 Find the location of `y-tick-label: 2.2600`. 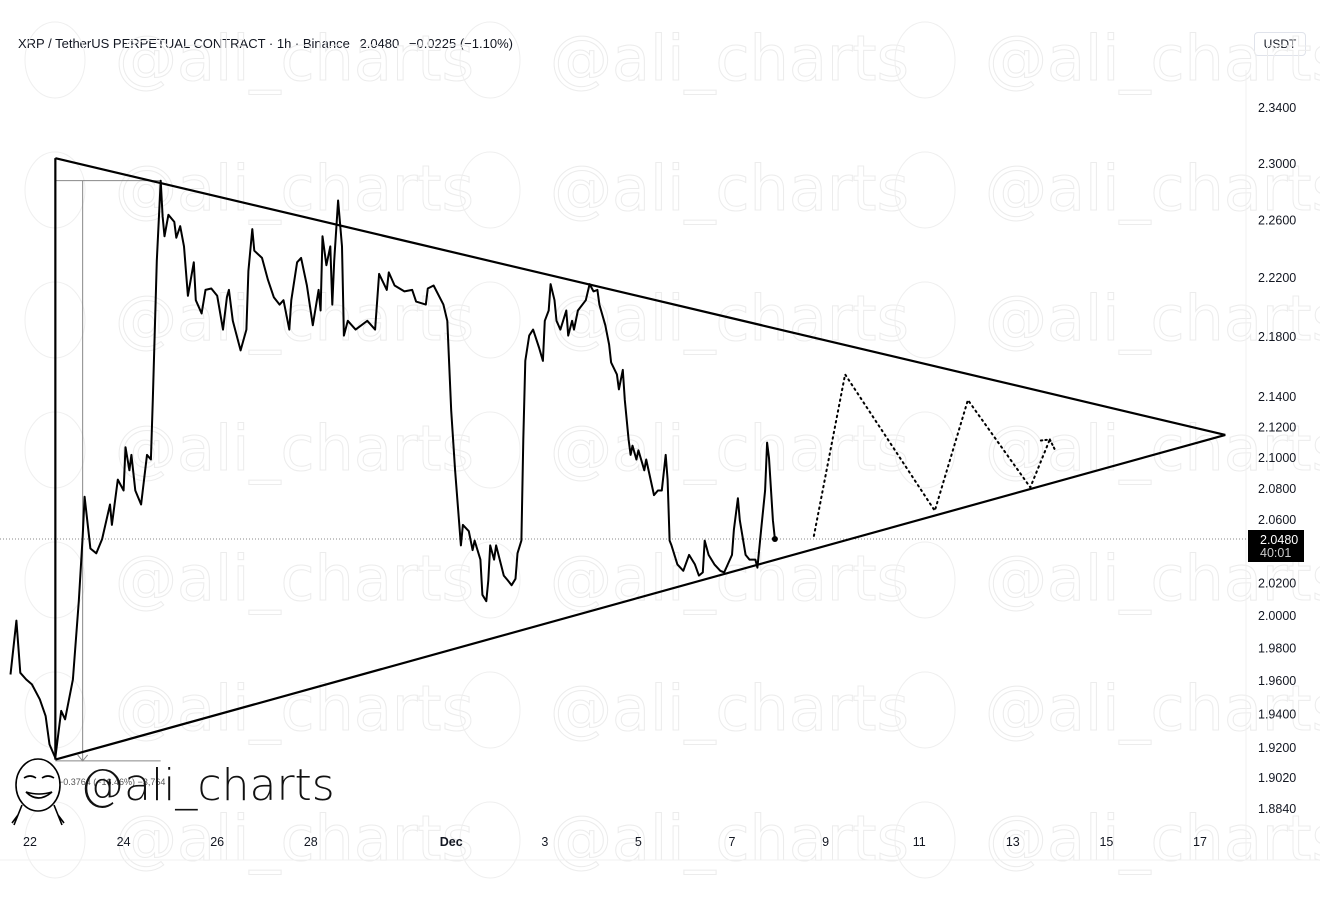

y-tick-label: 2.2600 is located at coordinates (1277, 220).